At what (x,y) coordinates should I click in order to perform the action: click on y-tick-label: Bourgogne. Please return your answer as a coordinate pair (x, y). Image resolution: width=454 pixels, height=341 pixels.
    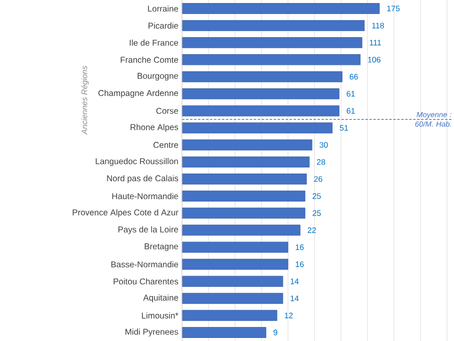
    Looking at the image, I should click on (158, 76).